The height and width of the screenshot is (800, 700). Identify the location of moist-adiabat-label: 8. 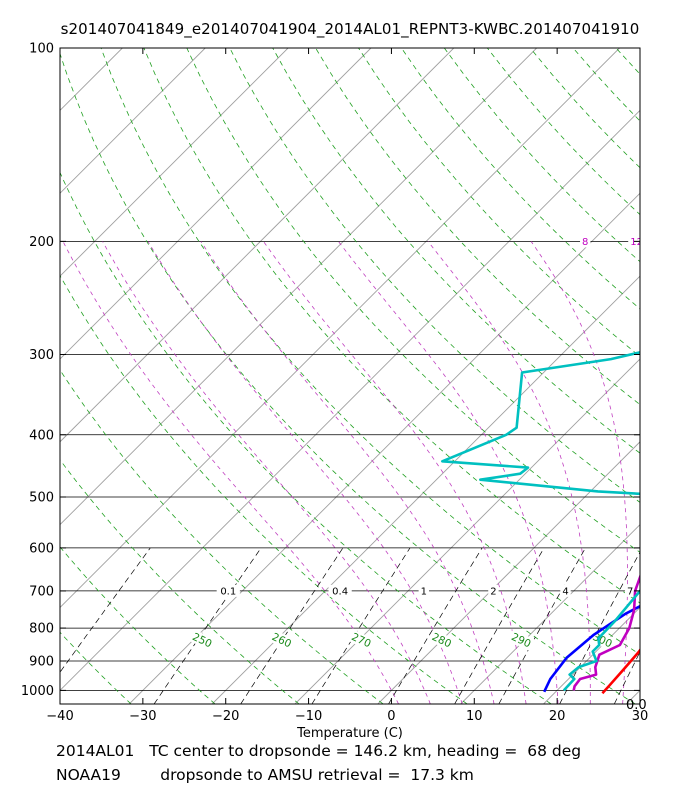
(585, 242).